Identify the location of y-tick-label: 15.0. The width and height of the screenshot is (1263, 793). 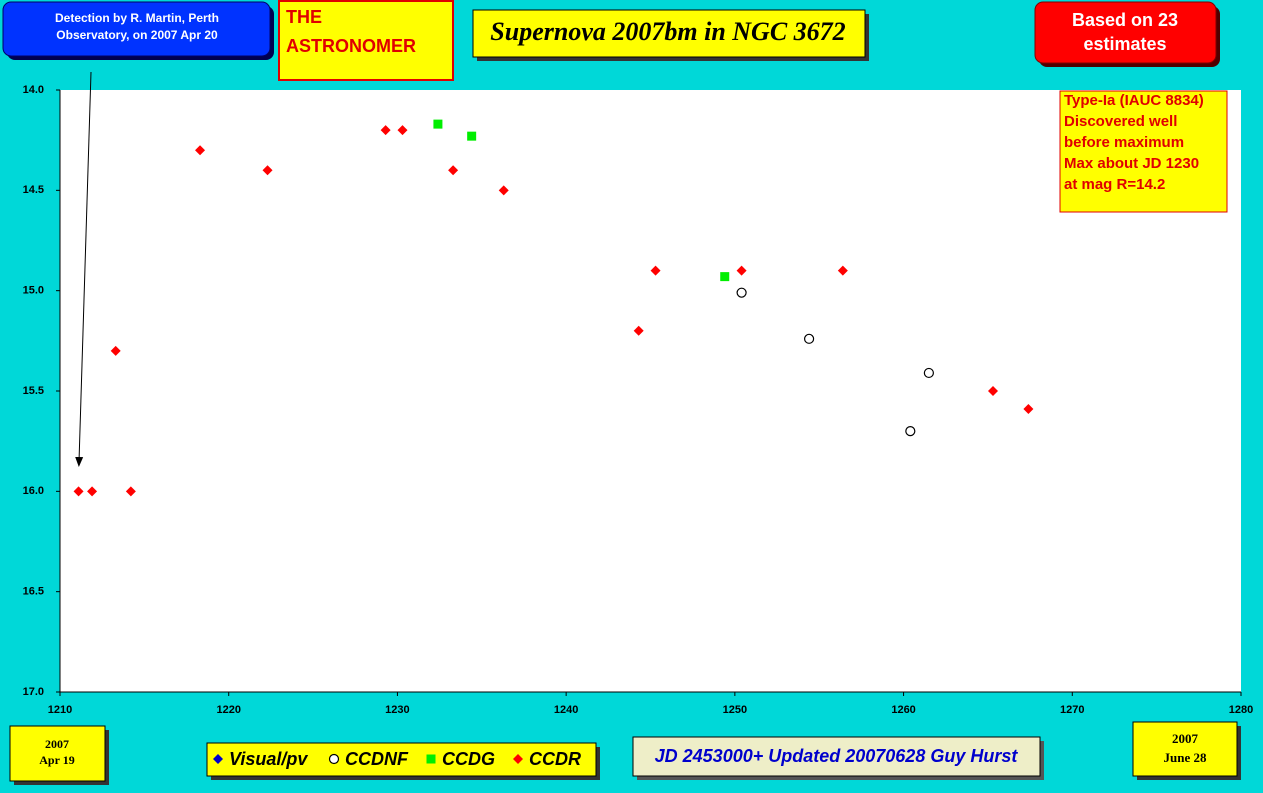
(33, 291).